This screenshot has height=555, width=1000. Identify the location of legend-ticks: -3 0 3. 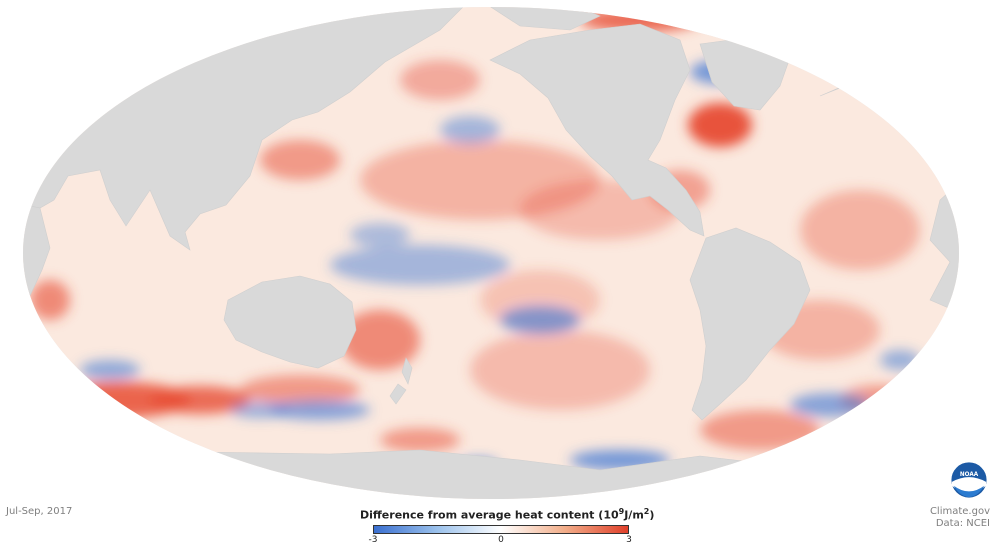
(500, 540).